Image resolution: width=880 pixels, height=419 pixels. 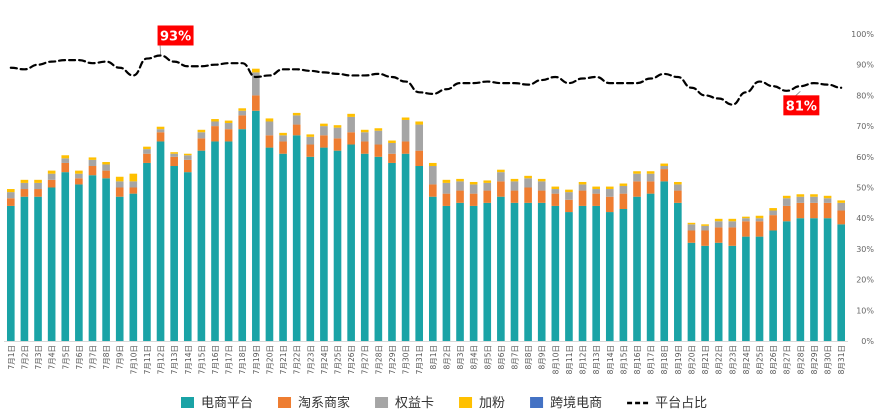 What do you see at coordinates (865, 280) in the screenshot?
I see `y-tick-label: 20%` at bounding box center [865, 280].